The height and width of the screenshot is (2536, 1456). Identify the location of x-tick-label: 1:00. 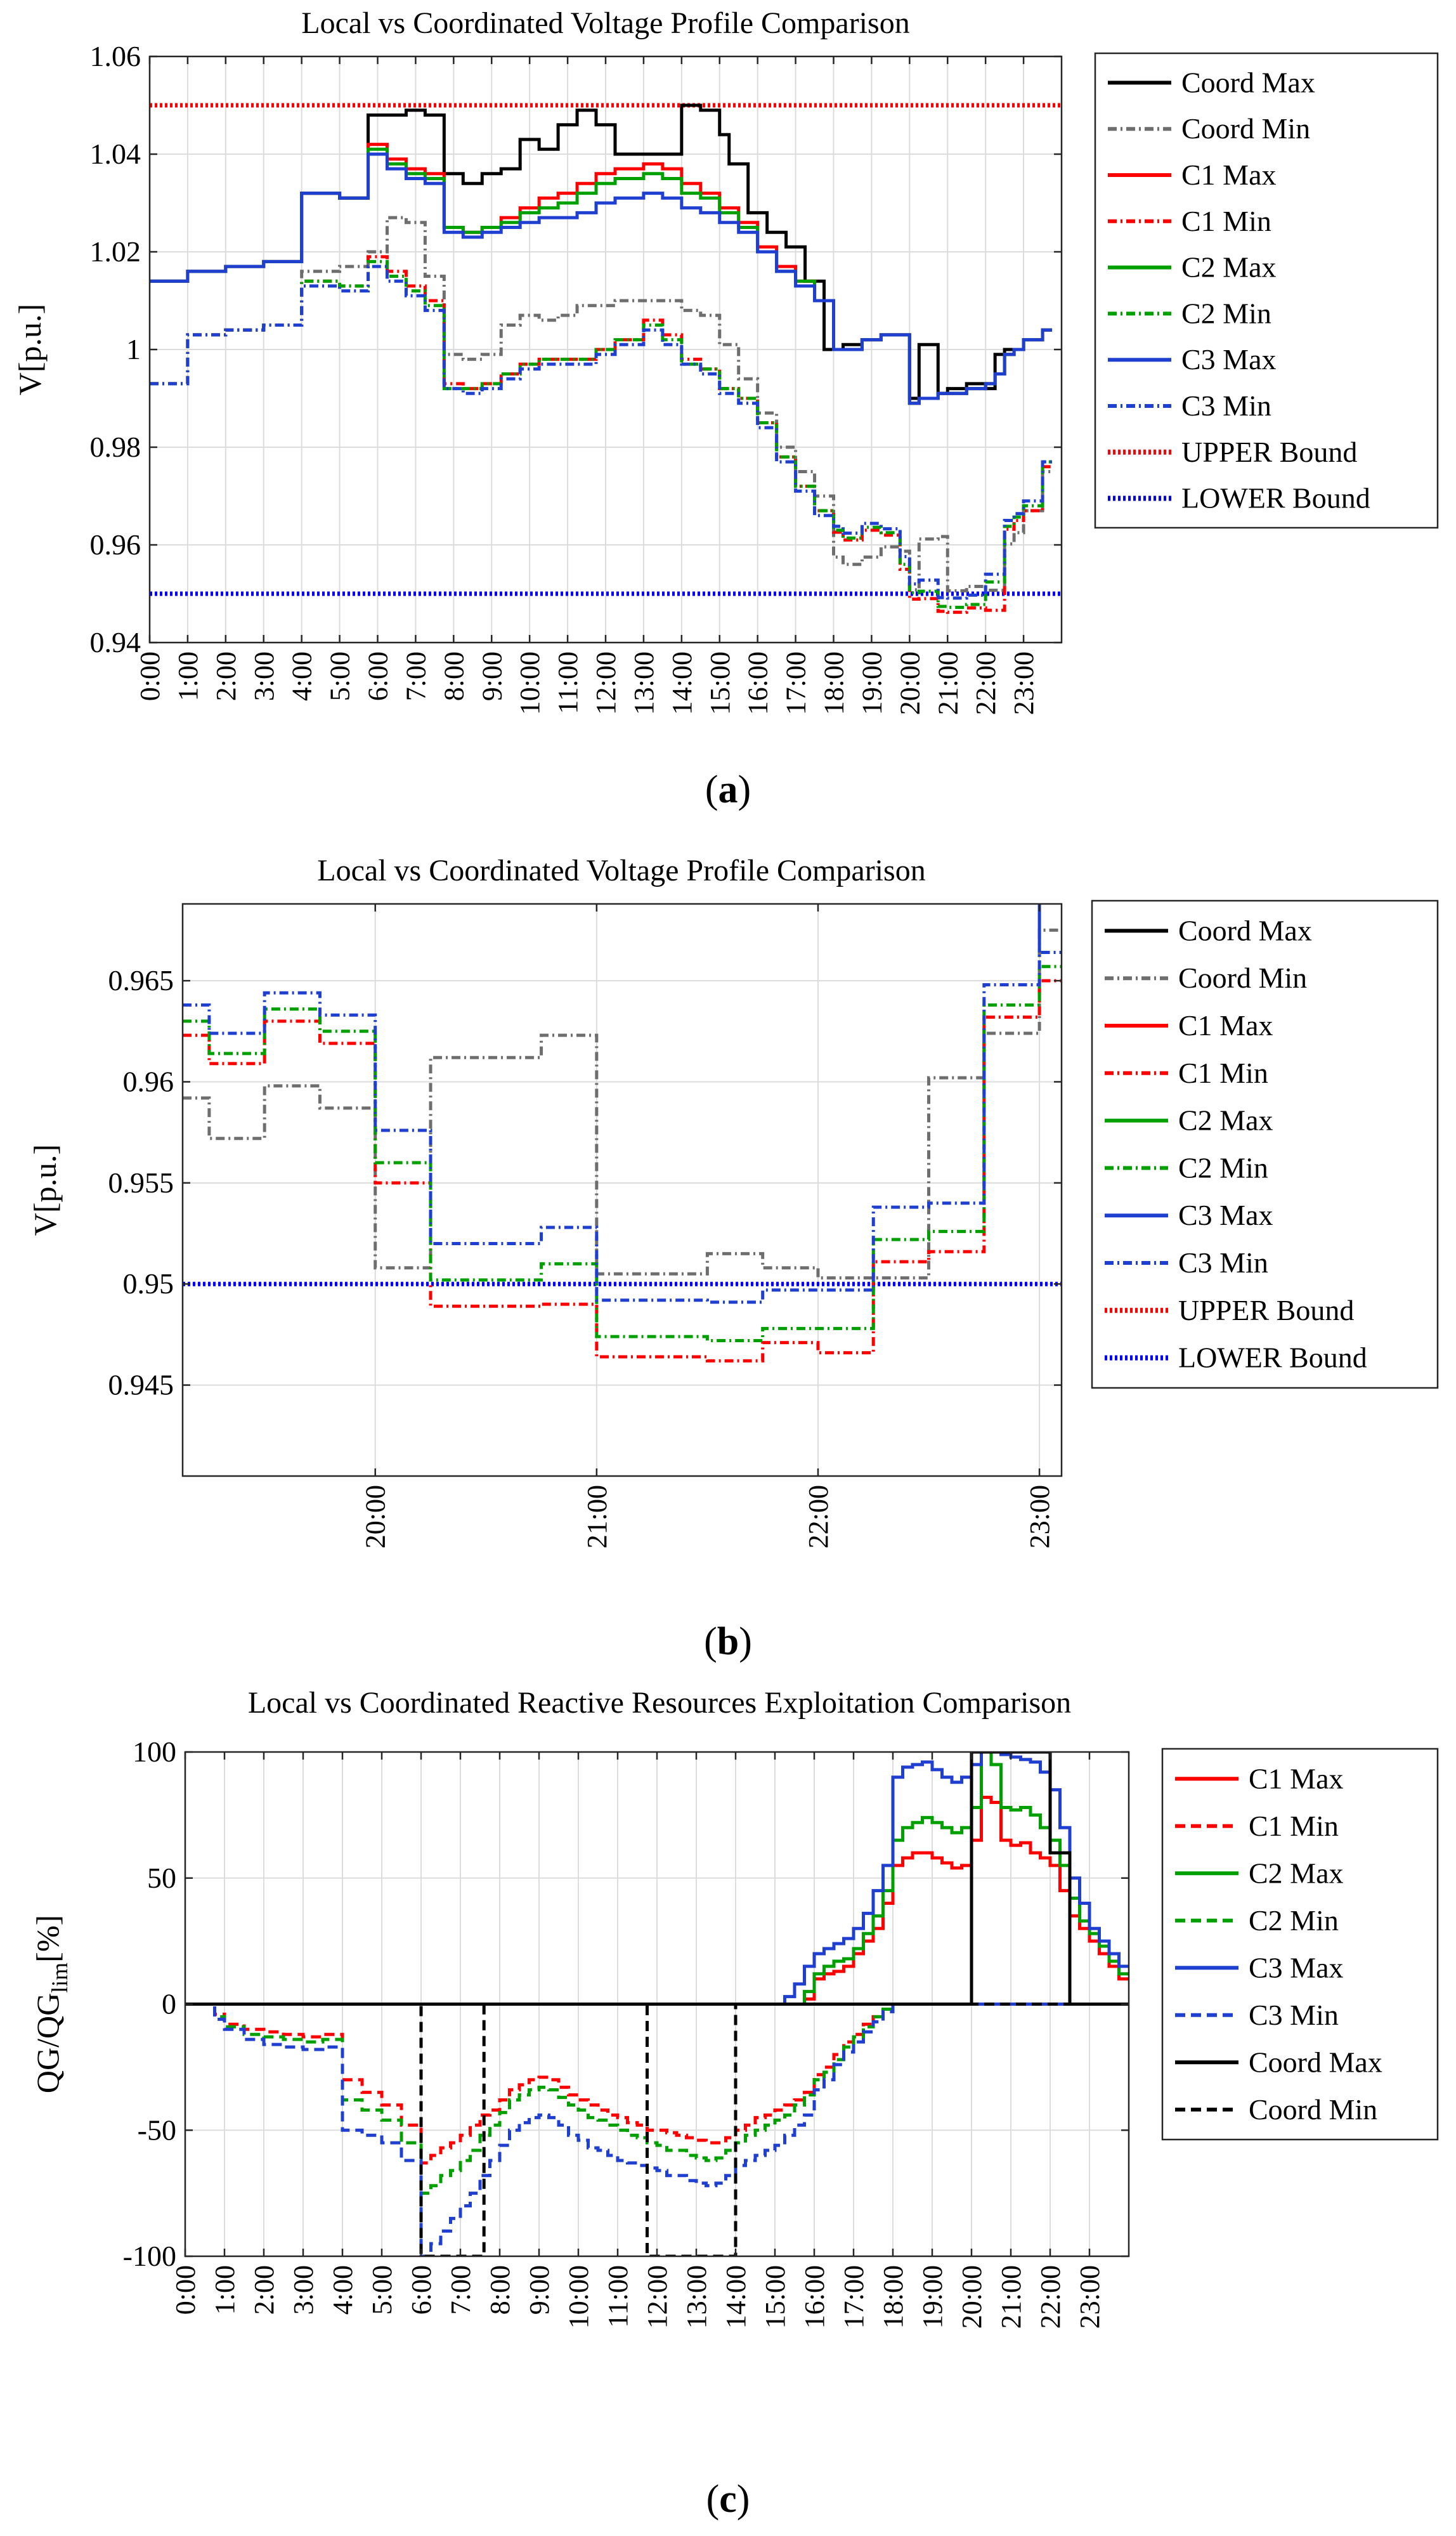
(224, 2290).